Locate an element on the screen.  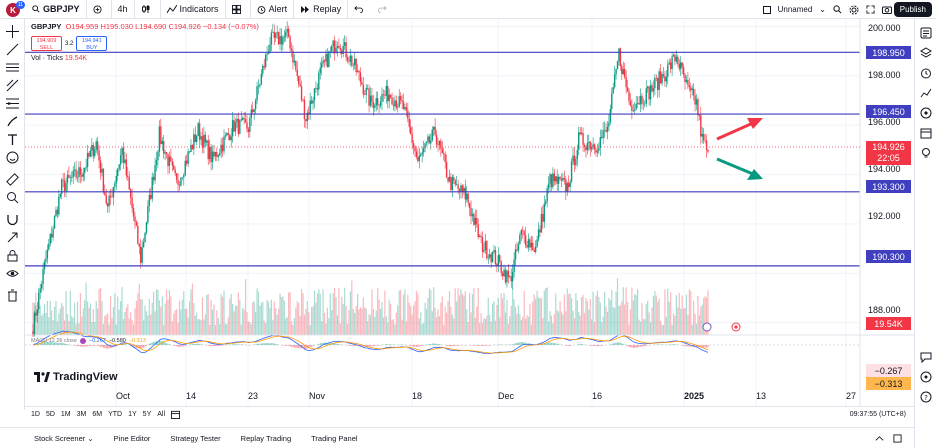
tab-replay-trading: Replay Trading is located at coordinates (266, 438).